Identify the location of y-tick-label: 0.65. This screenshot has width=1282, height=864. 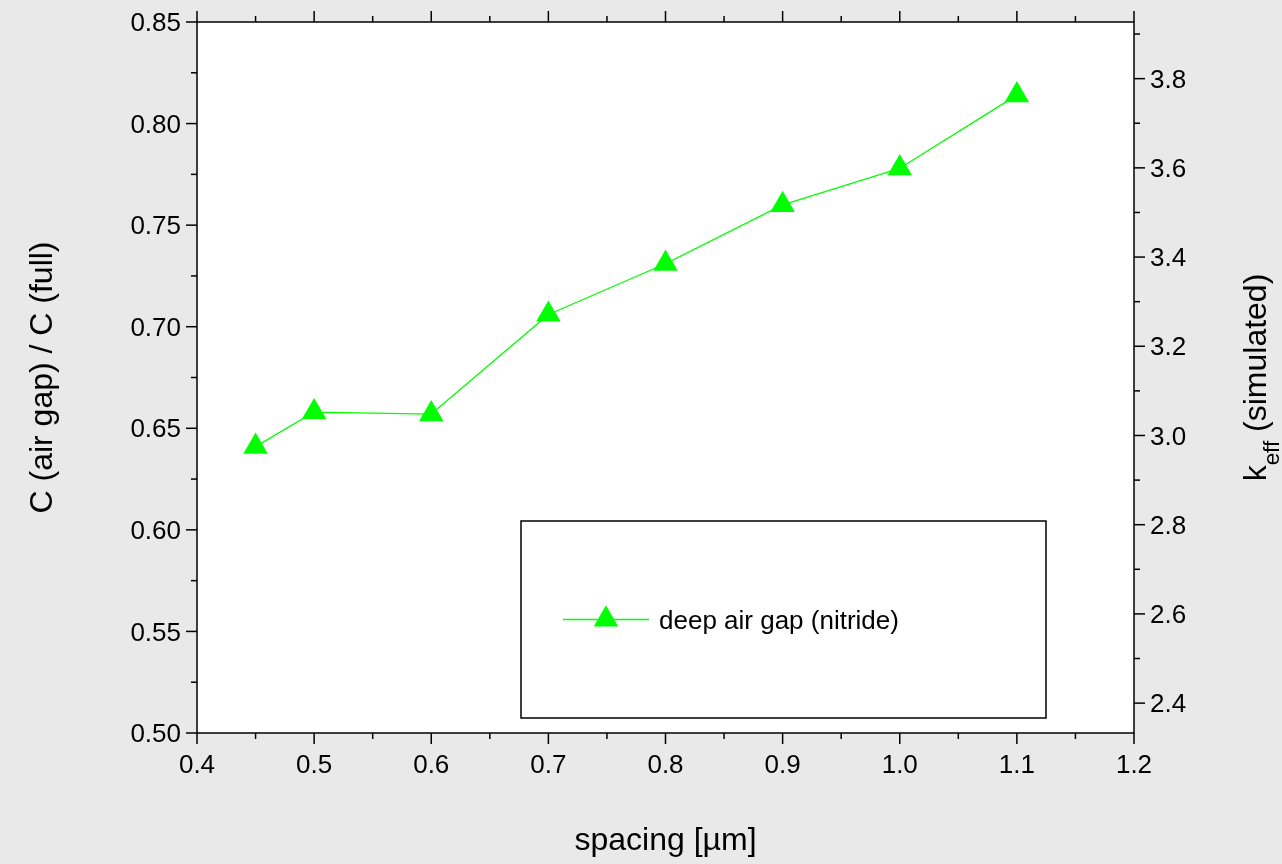
(155, 428).